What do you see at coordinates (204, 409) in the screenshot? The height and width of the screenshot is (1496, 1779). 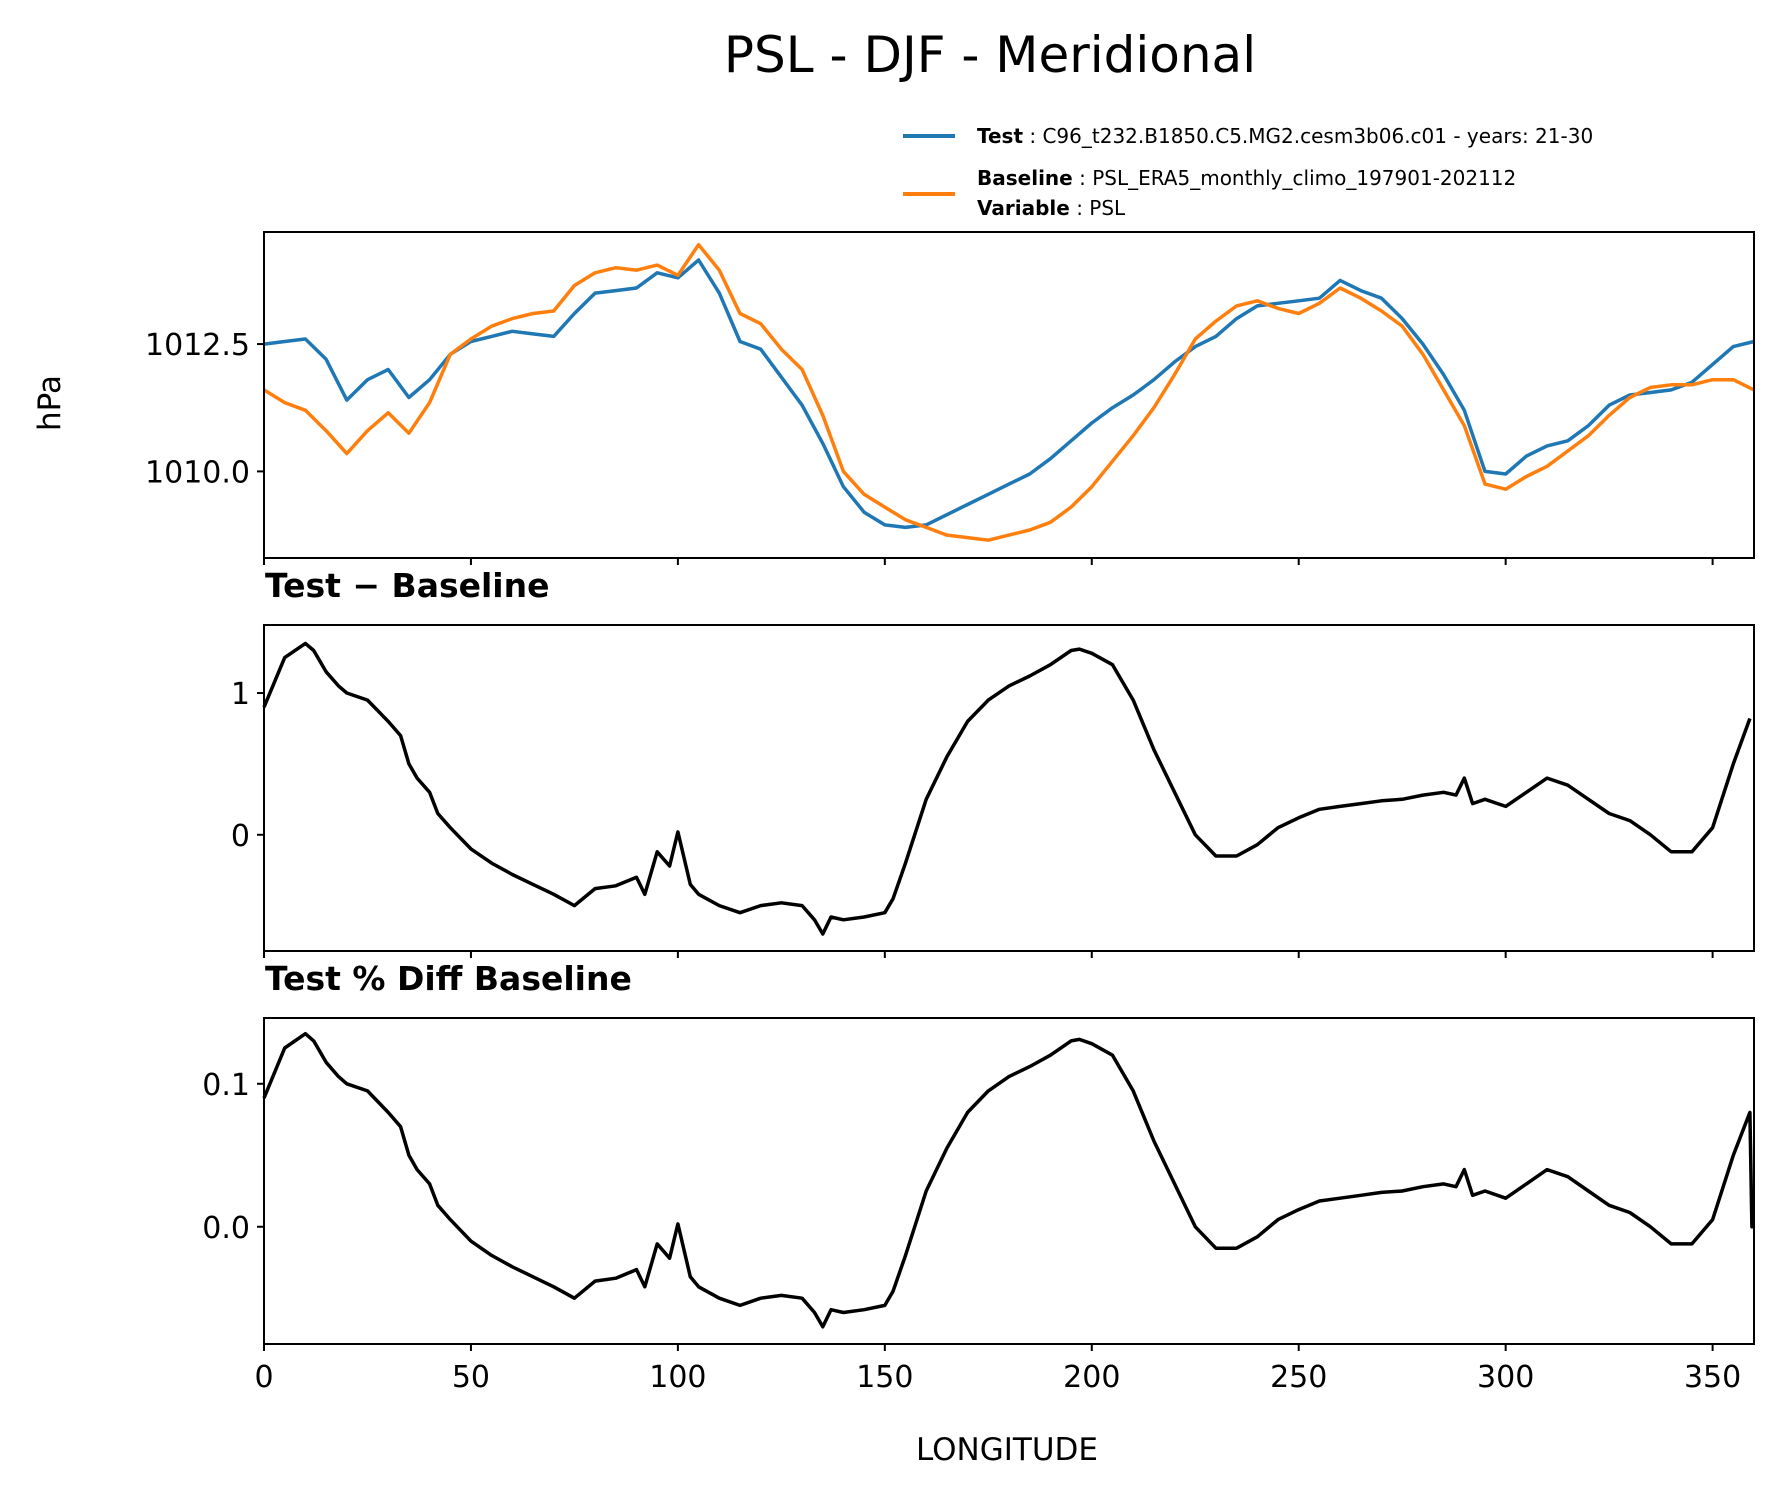 I see `panel-top-yticks: 1010.0 1012.5` at bounding box center [204, 409].